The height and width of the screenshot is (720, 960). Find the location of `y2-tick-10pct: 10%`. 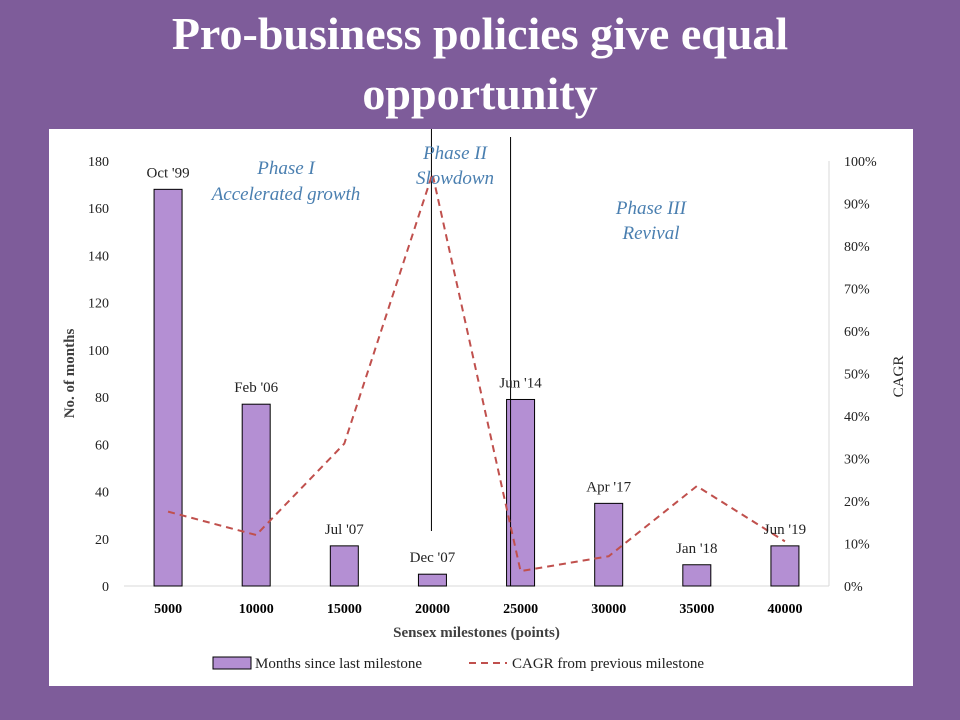

y2-tick-10pct: 10% is located at coordinates (857, 545).